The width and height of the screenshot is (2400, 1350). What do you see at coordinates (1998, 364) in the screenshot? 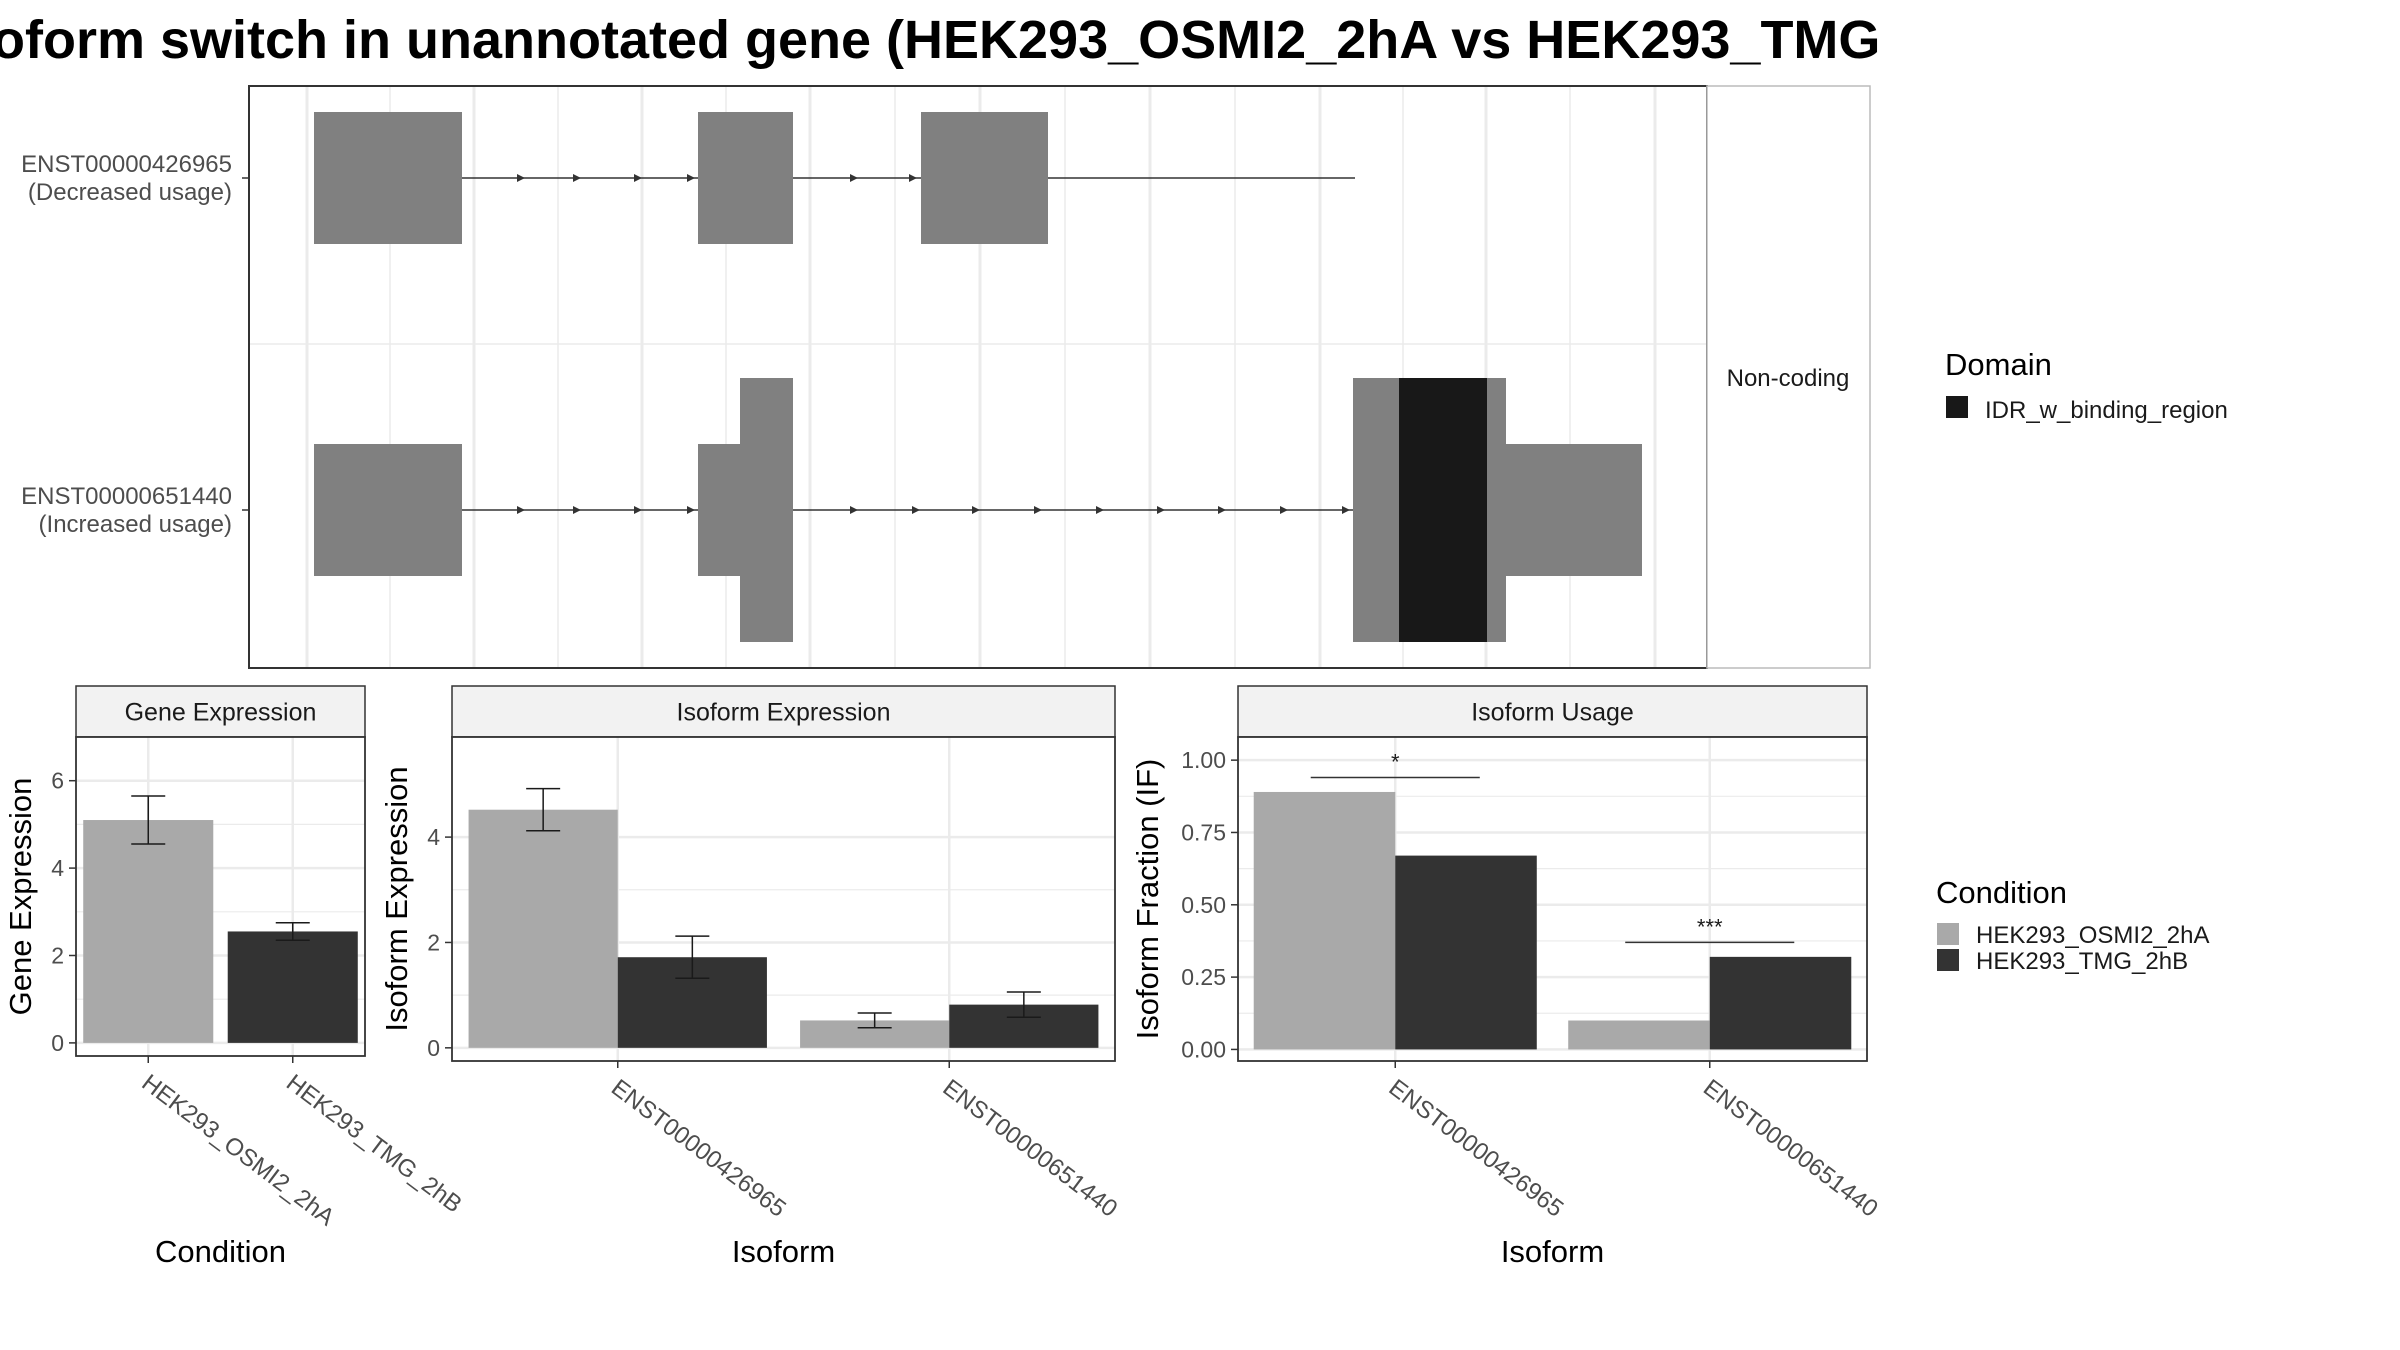
I see `legend-title: Domain` at bounding box center [1998, 364].